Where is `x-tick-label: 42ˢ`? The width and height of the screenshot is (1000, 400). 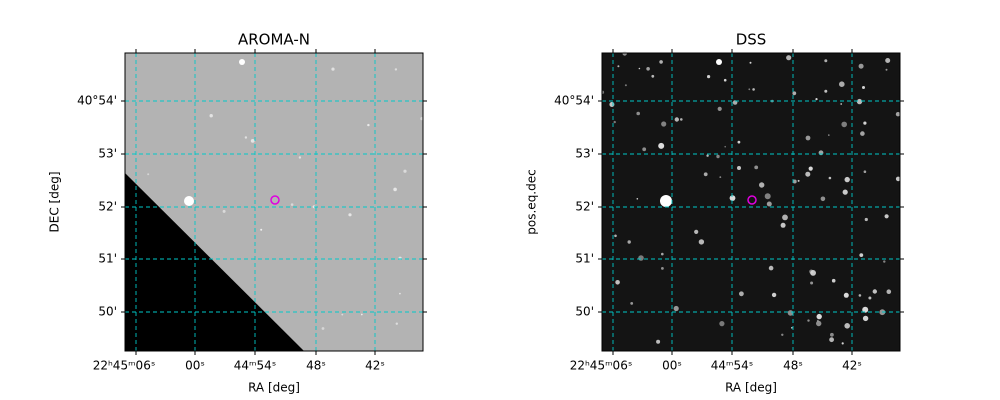
x-tick-label: 42ˢ is located at coordinates (375, 366).